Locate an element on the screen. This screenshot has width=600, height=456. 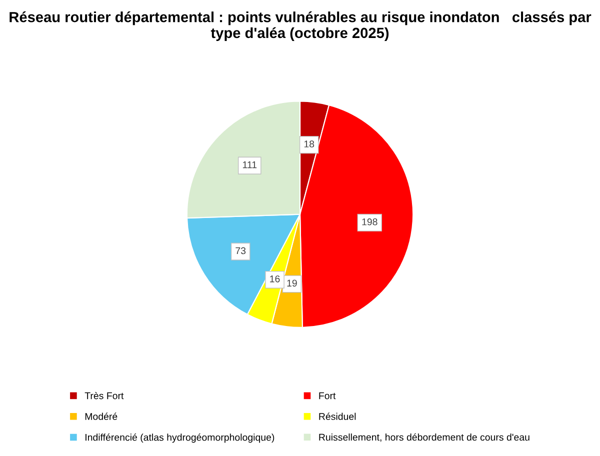
legend-label: Fort is located at coordinates (327, 396).